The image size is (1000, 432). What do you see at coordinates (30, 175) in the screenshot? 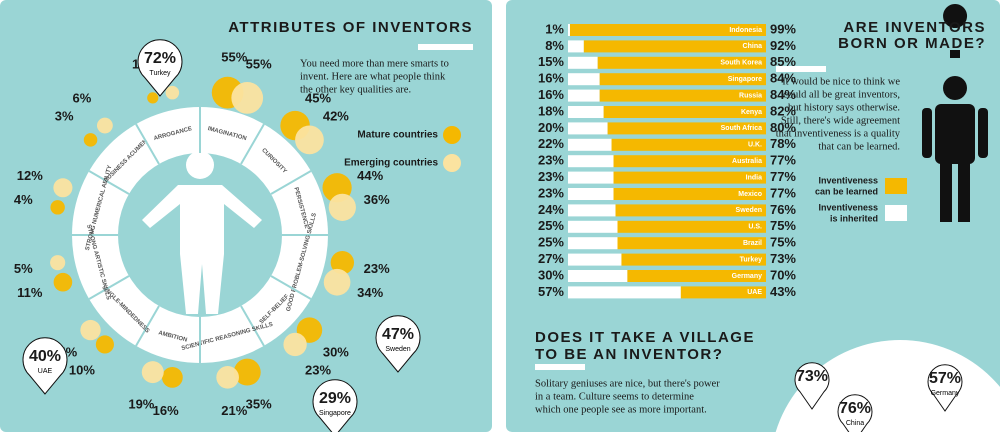
I see `value-label: 12%` at bounding box center [30, 175].